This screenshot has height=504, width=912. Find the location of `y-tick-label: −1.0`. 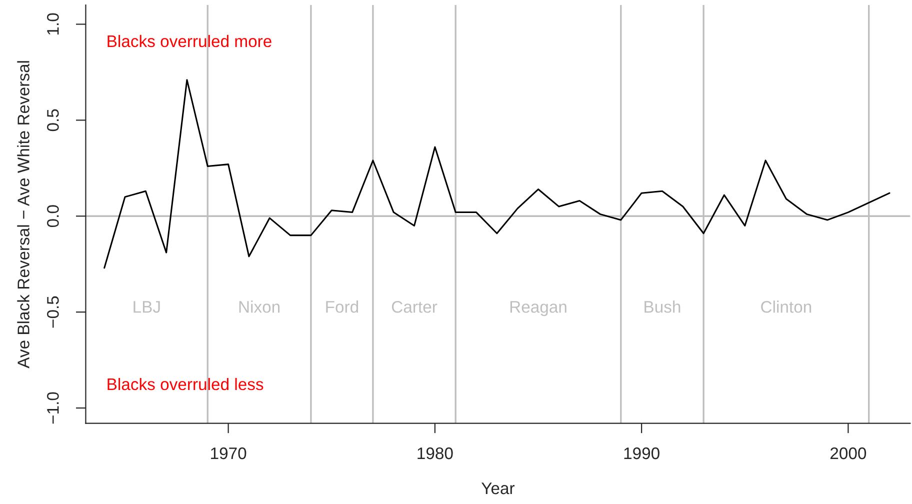

y-tick-label: −1.0 is located at coordinates (53, 408).